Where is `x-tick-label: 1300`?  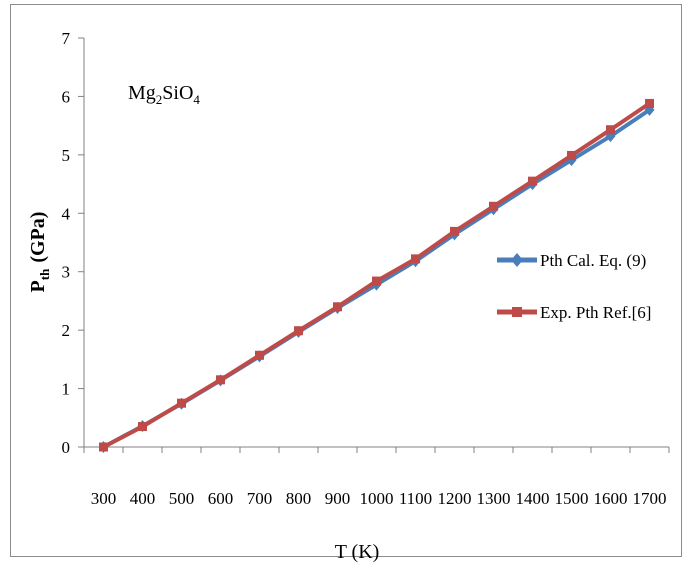
x-tick-label: 1300 is located at coordinates (494, 498).